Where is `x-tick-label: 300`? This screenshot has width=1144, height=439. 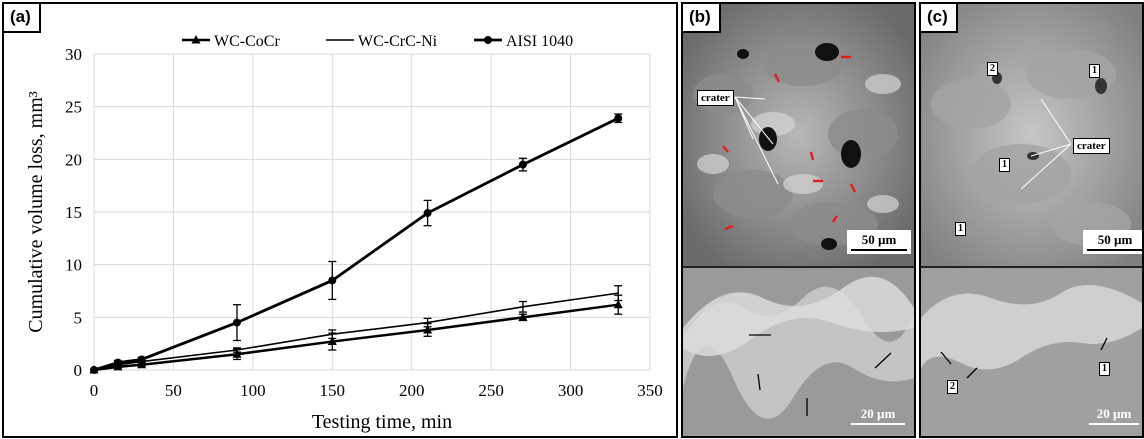
x-tick-label: 300 is located at coordinates (571, 390).